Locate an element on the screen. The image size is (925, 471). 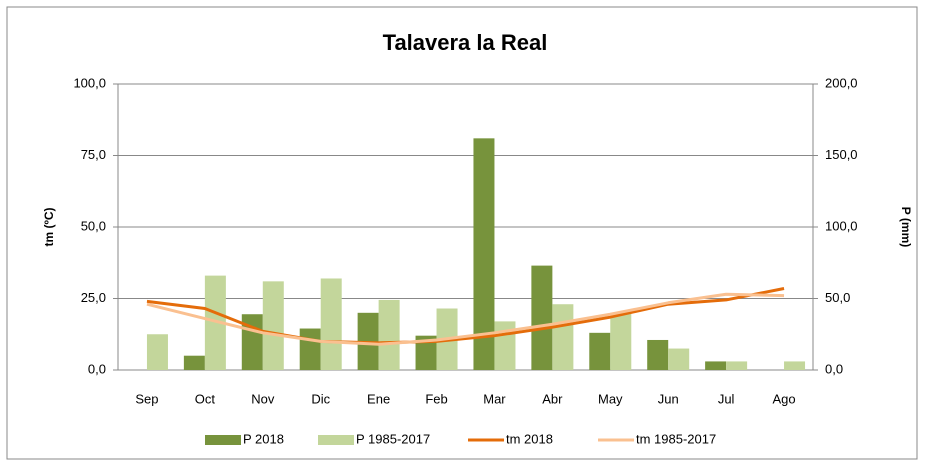
x-tick-label: Abr is located at coordinates (552, 398).